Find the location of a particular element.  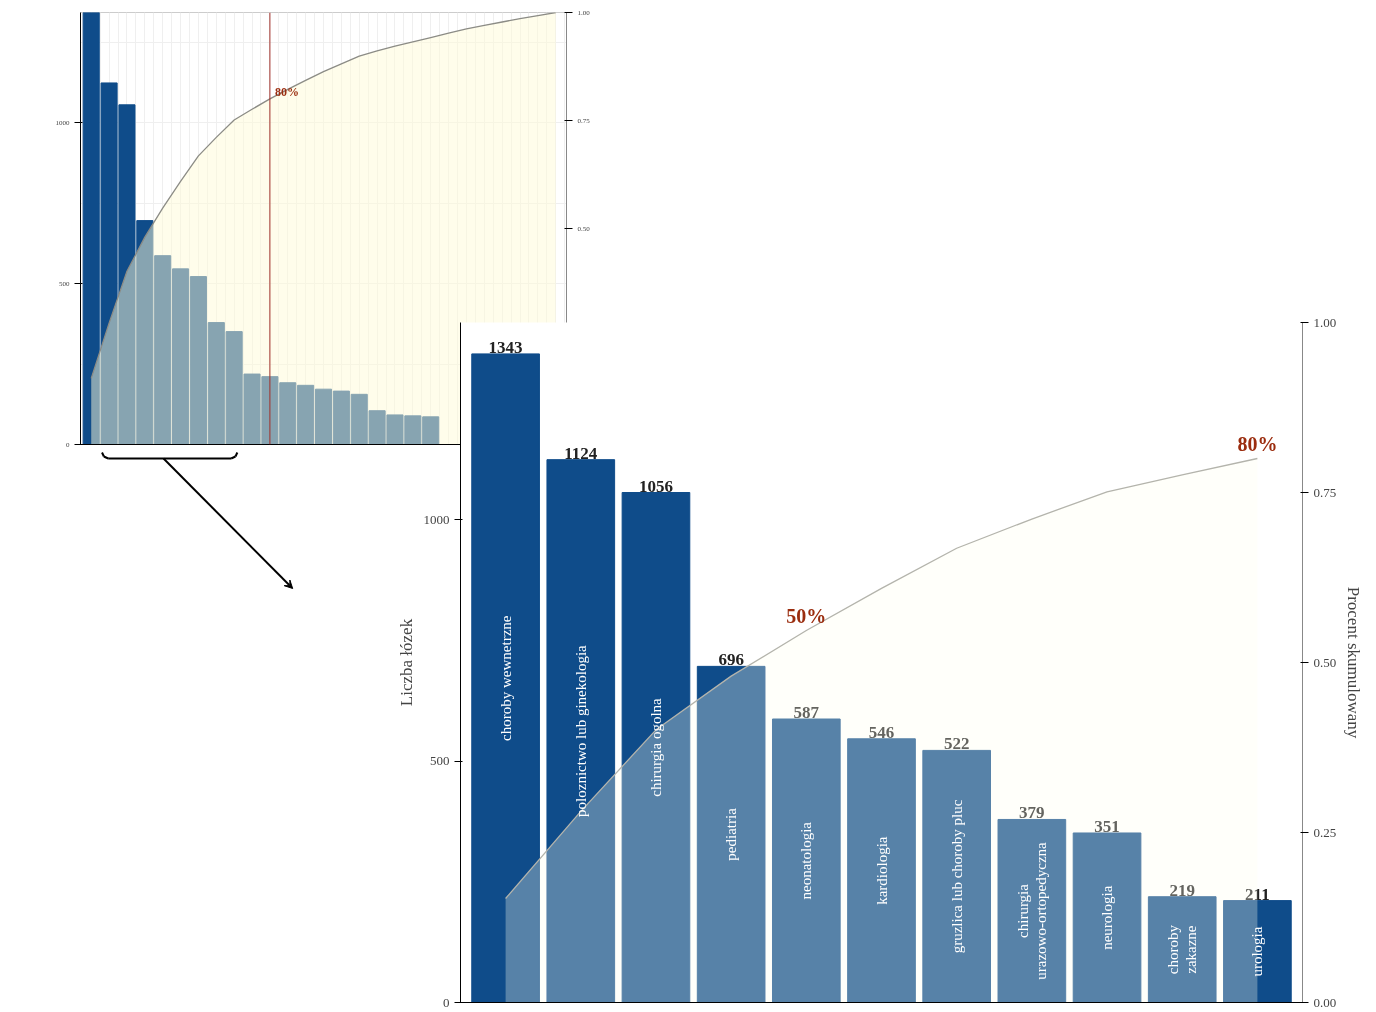

y2-tick-label: 0.25 is located at coordinates (1325, 832).